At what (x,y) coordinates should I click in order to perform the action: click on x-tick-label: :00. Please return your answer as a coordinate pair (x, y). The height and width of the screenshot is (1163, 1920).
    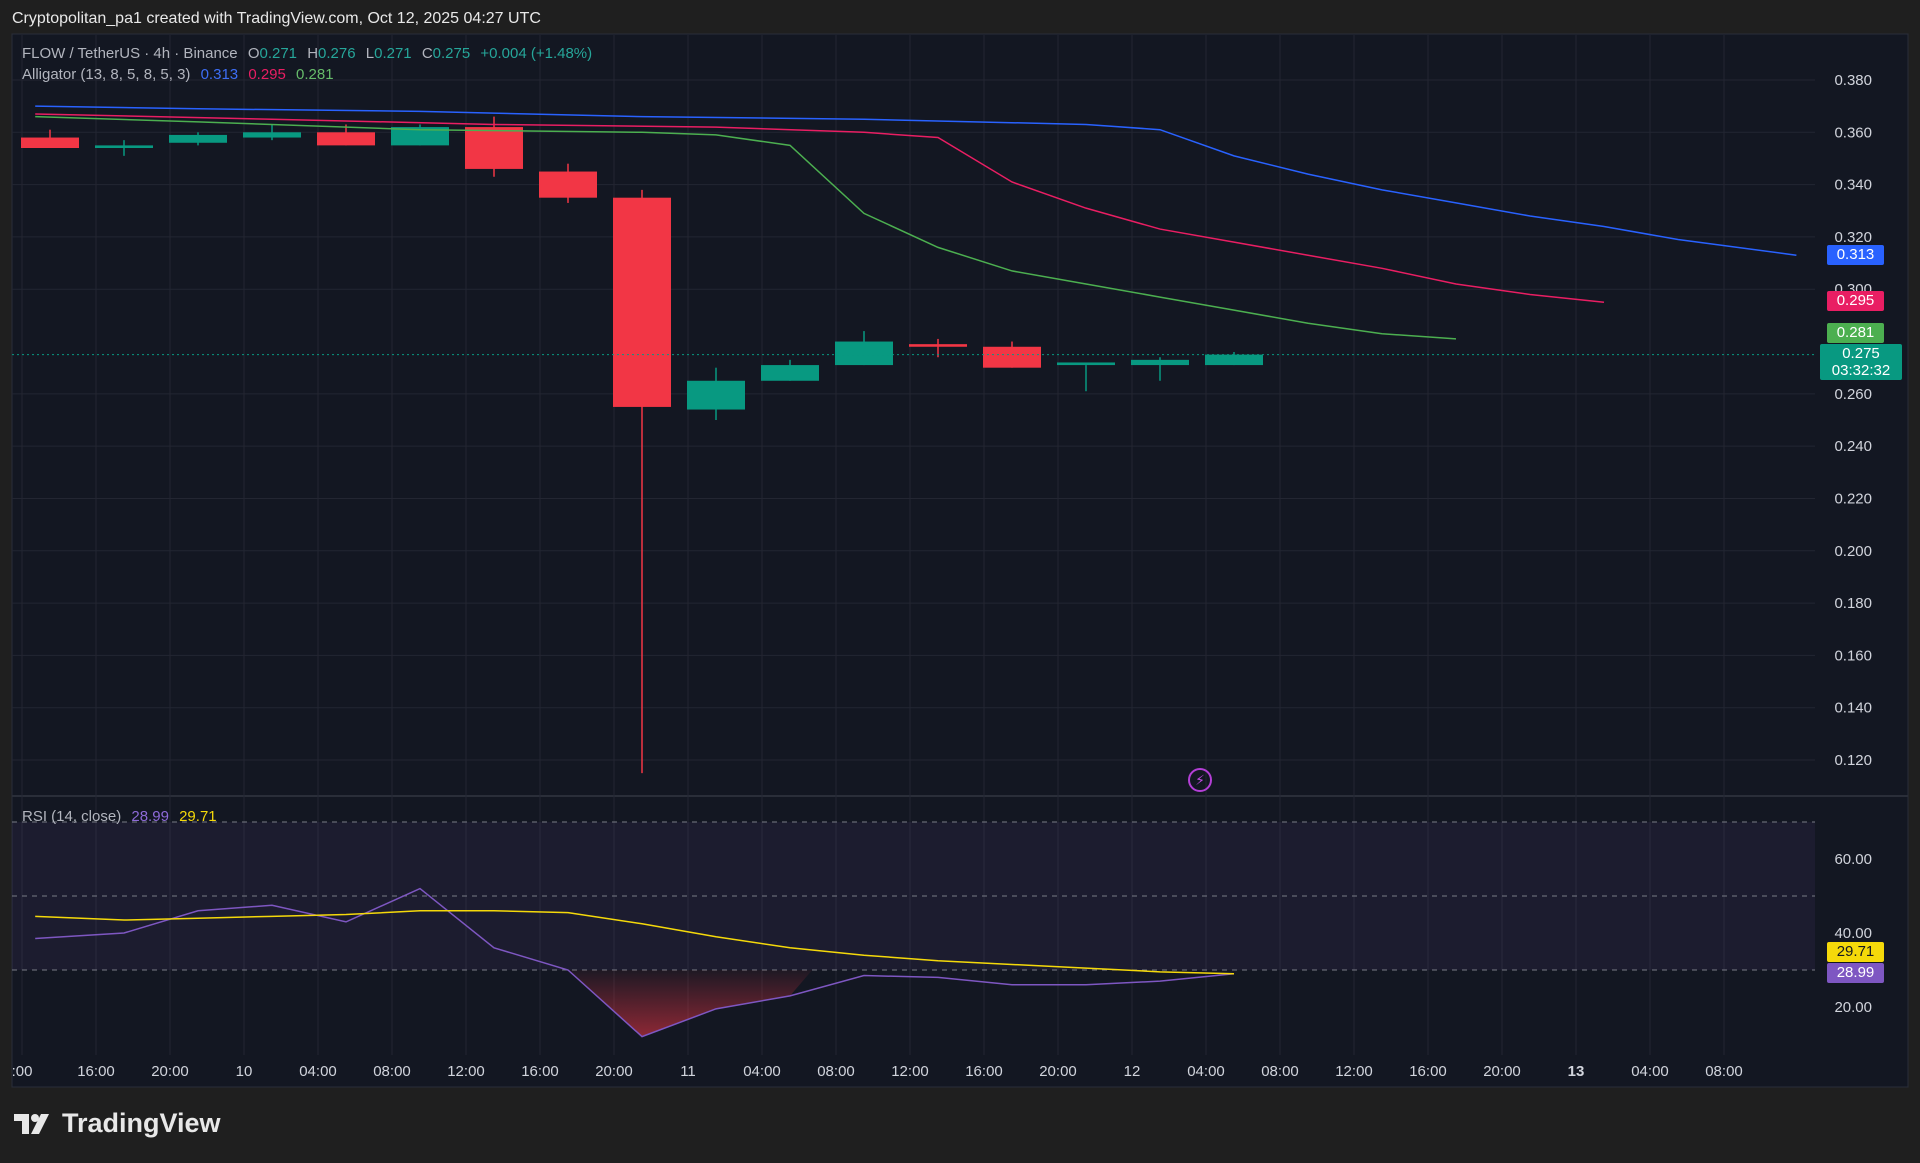
    Looking at the image, I should click on (22, 1071).